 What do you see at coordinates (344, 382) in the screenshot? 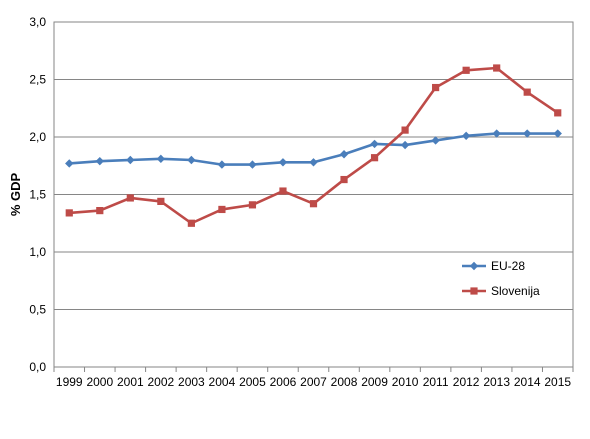
I see `x-tick-label: 2008` at bounding box center [344, 382].